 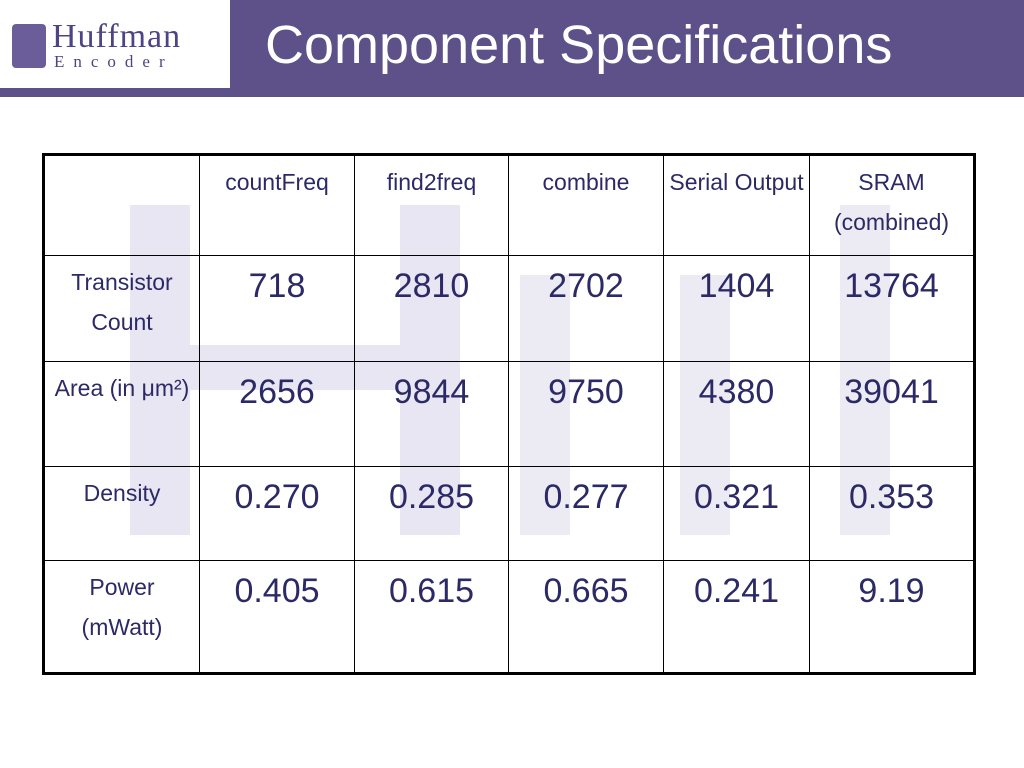 I want to click on value-cell: 2702, so click(x=586, y=308).